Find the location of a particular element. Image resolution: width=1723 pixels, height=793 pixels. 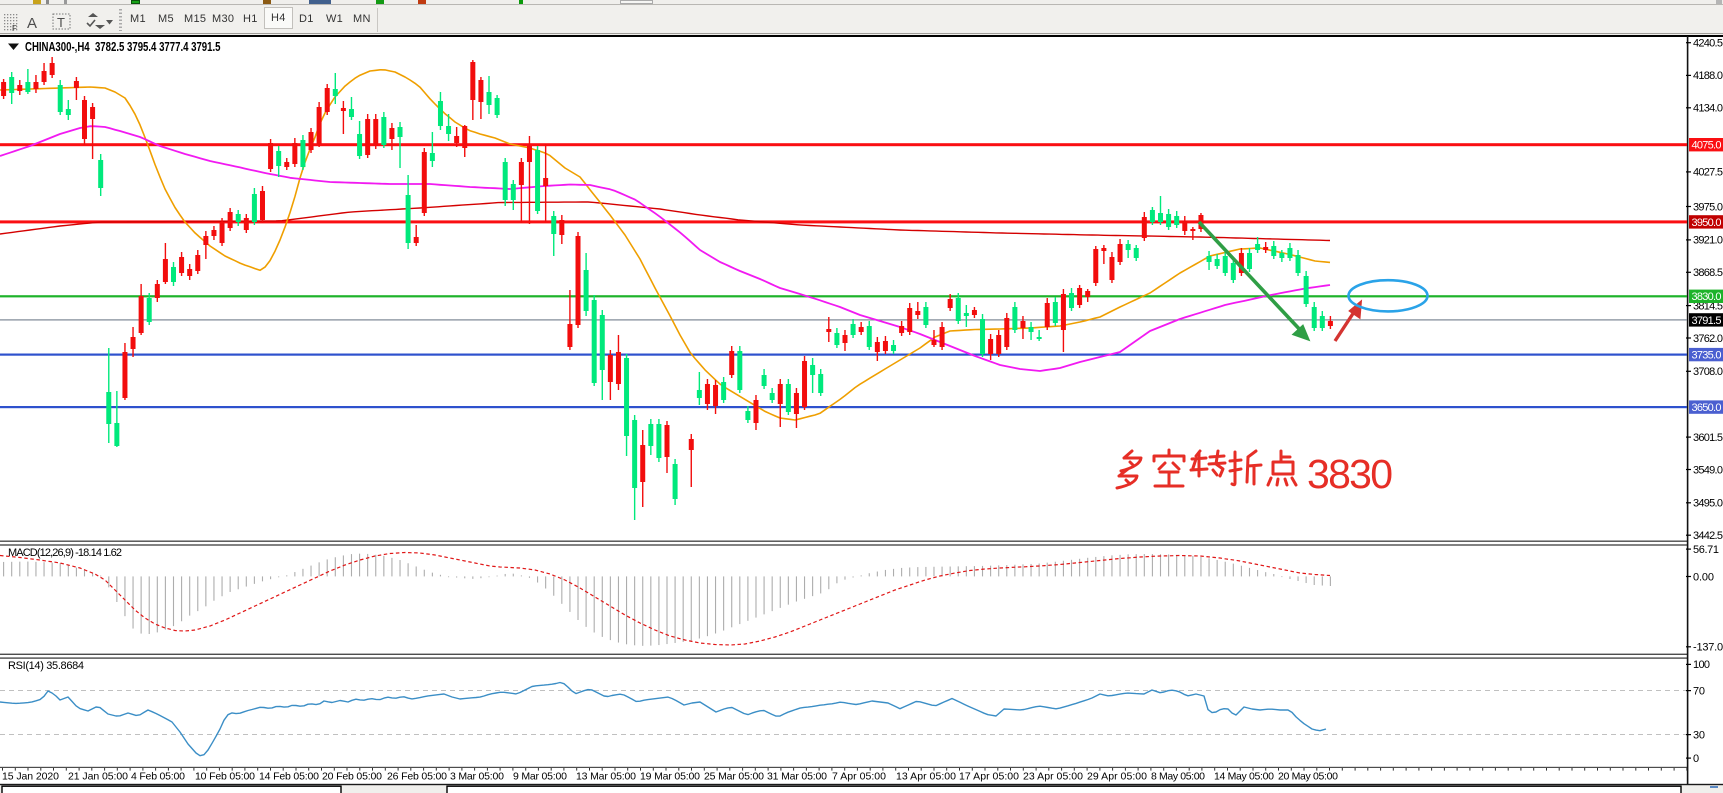

svg-text:CHINA300-,H4 3782.5 3795.4 37: CHINA300-,H4 3782.5 3795.4 3777.4 3791.5 is located at coordinates (123, 48).